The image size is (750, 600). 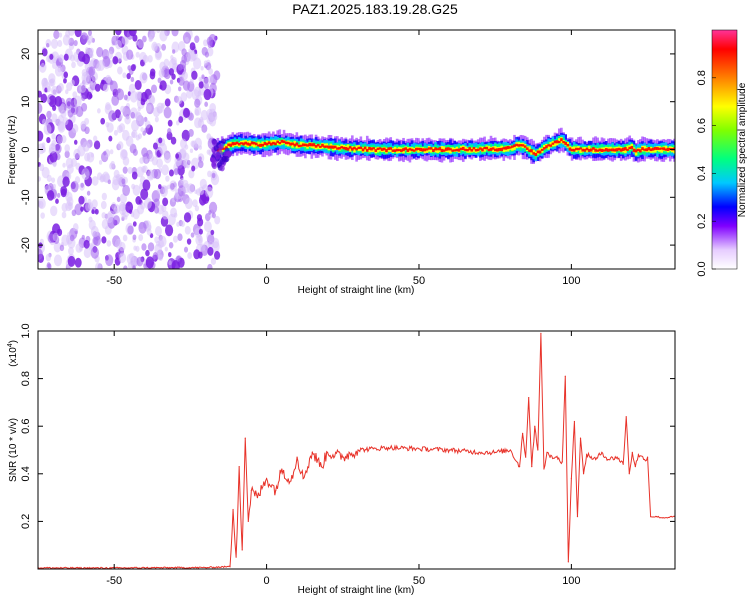 I want to click on spectrogram-x-tick-label: -50, so click(x=114, y=281).